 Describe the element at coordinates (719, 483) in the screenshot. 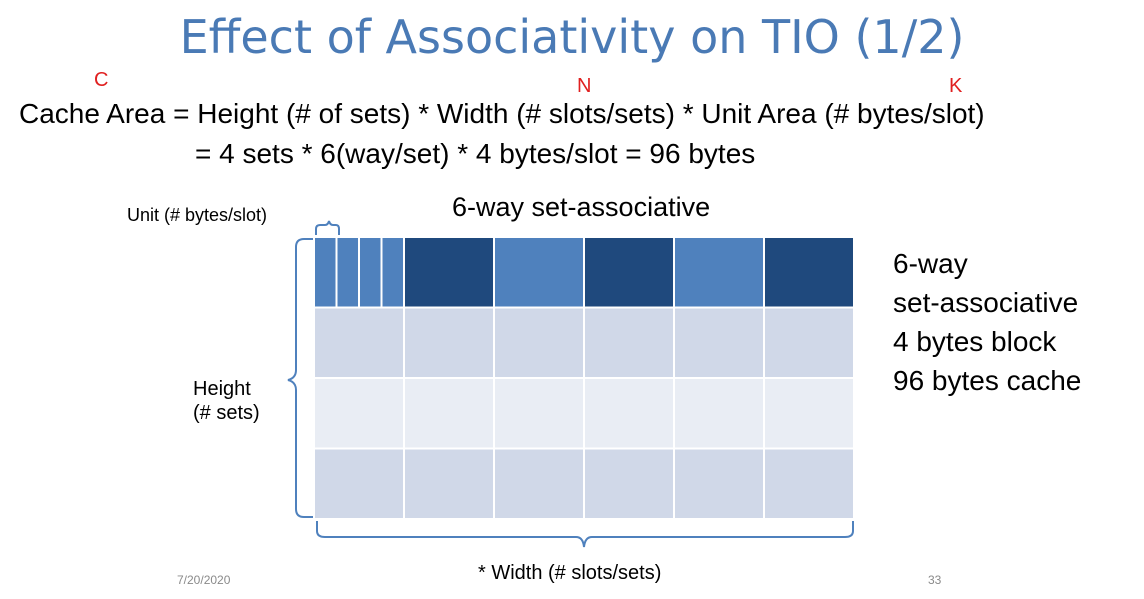

I see `cache-slot-set3-way4` at that location.